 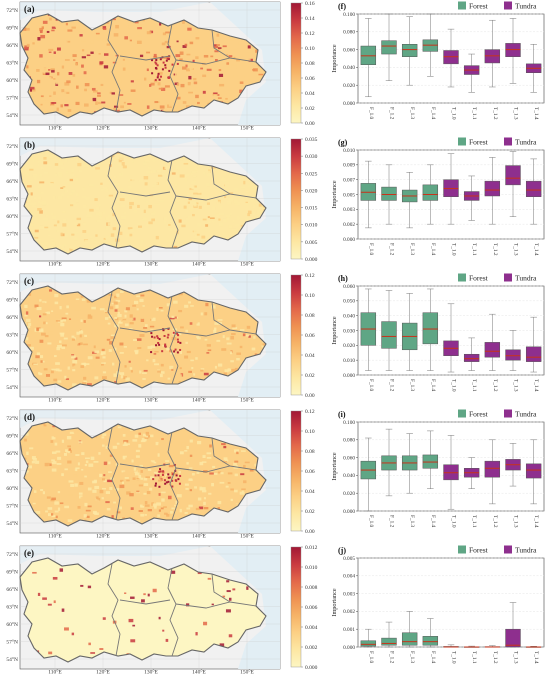 What do you see at coordinates (526, 6) in the screenshot?
I see `legend-tundra-label: Tundra` at bounding box center [526, 6].